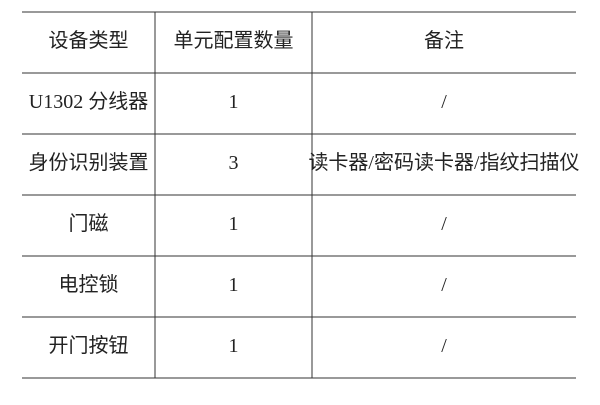  I want to click on header-cell: 备注, so click(444, 40).